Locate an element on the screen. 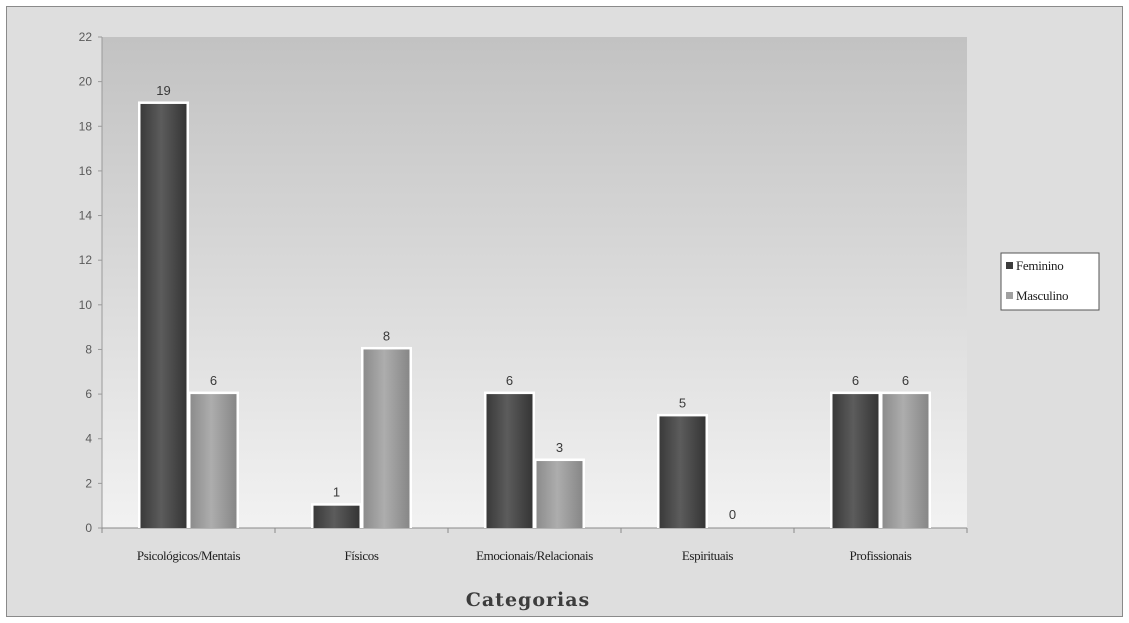 Image resolution: width=1129 pixels, height=623 pixels. y-tick-label: 20 is located at coordinates (86, 82).